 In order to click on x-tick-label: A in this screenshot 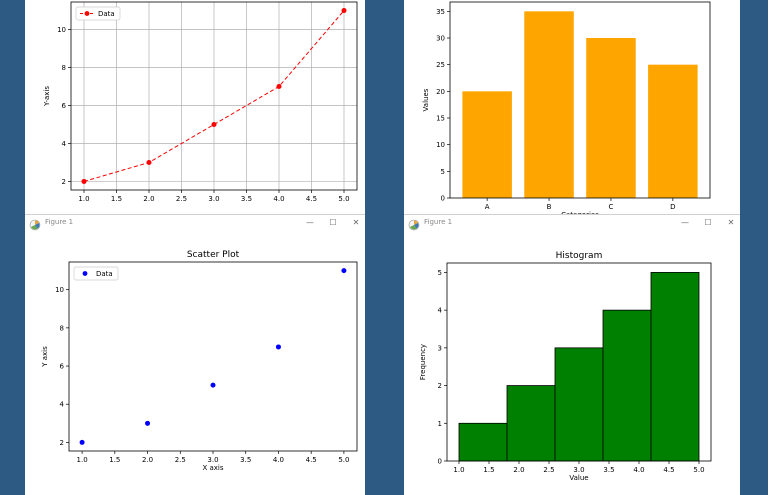, I will do `click(487, 207)`.